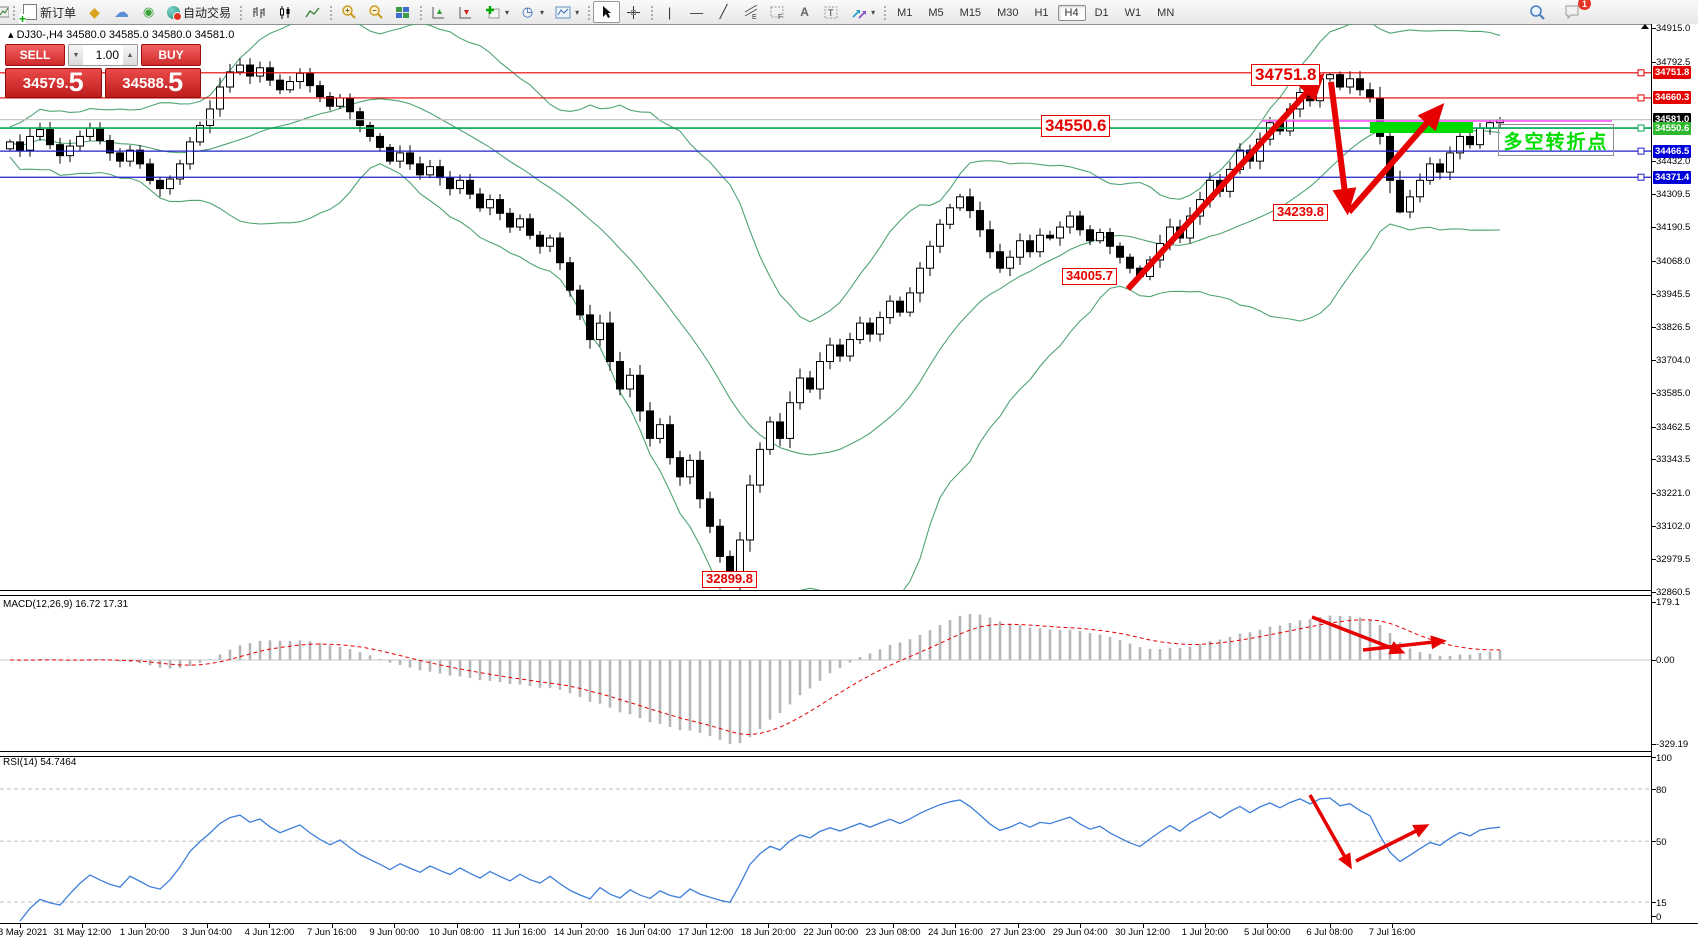 The width and height of the screenshot is (1698, 941). I want to click on crosshair-tool-button, so click(633, 12).